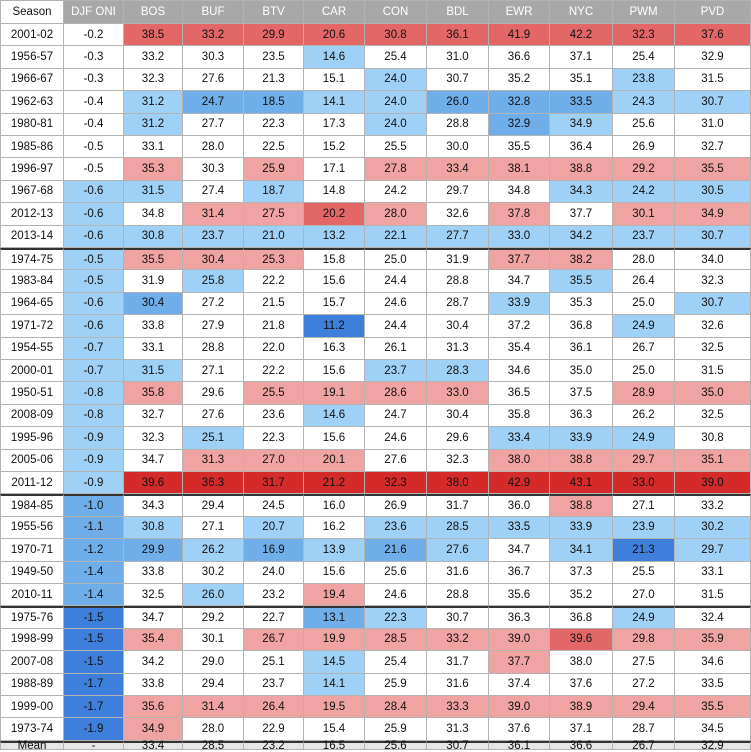 This screenshot has width=751, height=752. Describe the element at coordinates (334, 236) in the screenshot. I see `snow-value: 13.2` at that location.